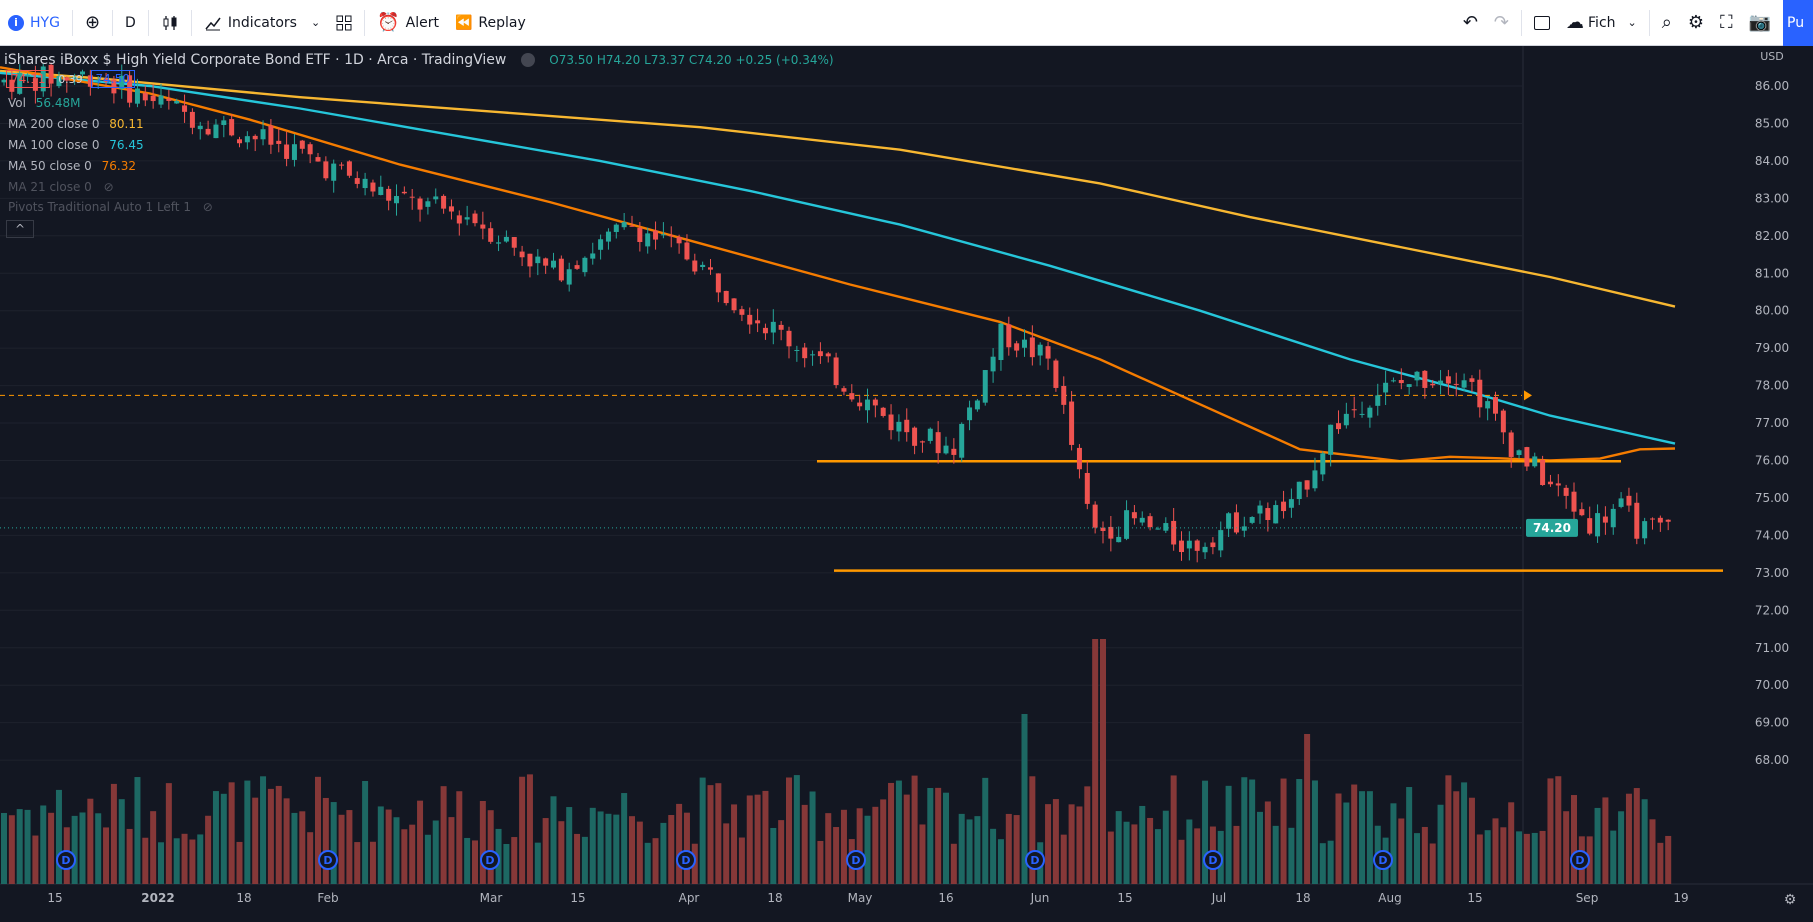  Describe the element at coordinates (527, 60) in the screenshot. I see `hide-legend-icon` at that location.